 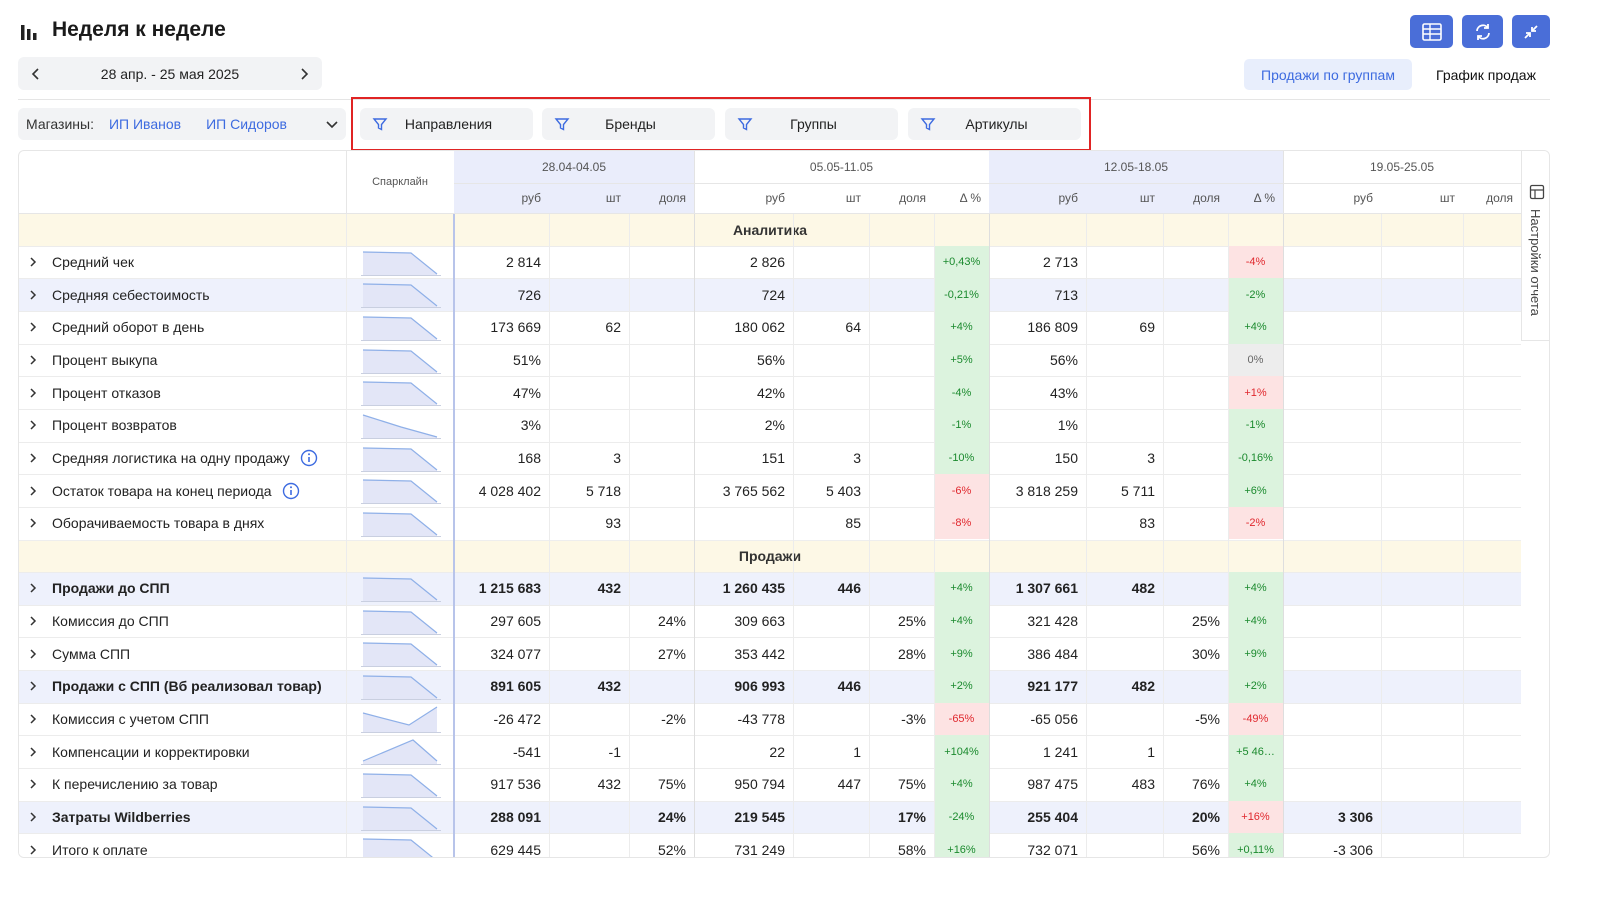 What do you see at coordinates (1355, 817) in the screenshot?
I see `value-cell: 3 306` at bounding box center [1355, 817].